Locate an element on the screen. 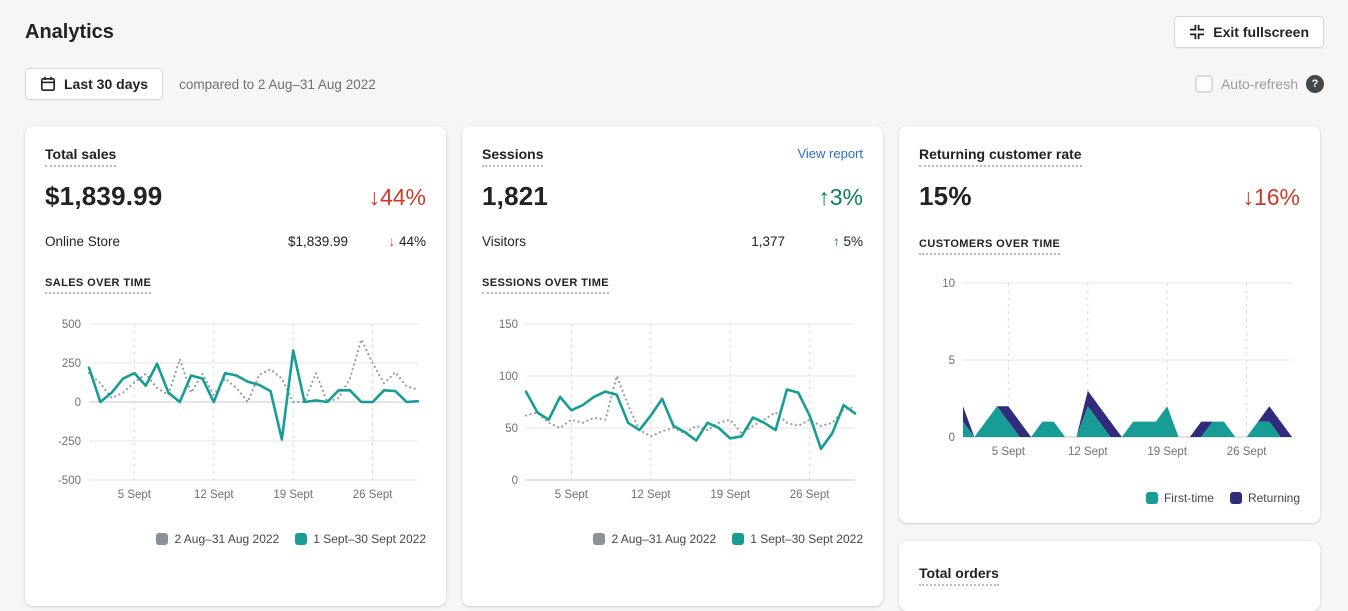 The width and height of the screenshot is (1348, 611). svg-text: 10 is located at coordinates (948, 284).